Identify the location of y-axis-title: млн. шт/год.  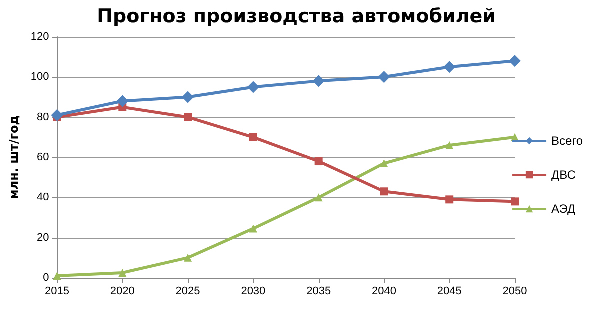
(14, 157).